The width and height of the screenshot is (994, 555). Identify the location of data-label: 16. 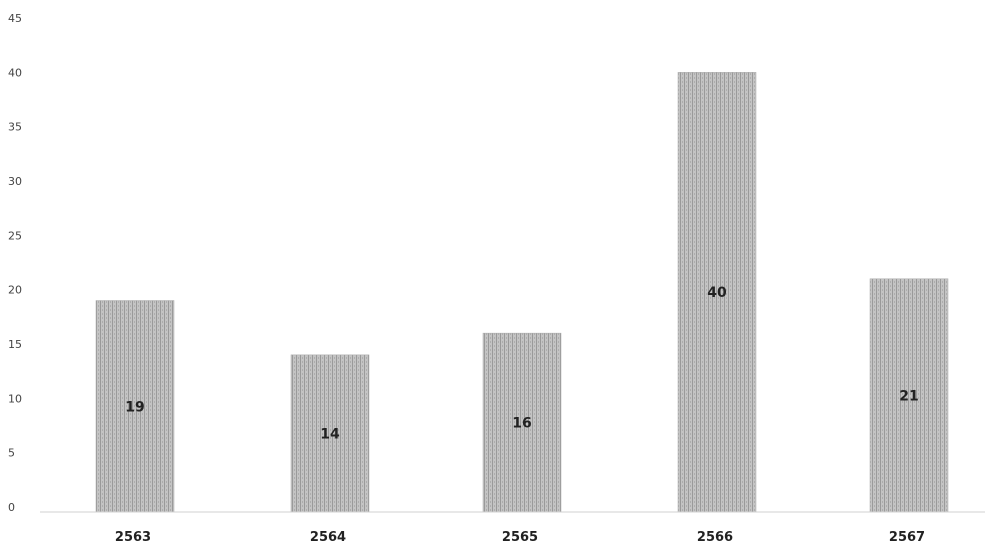
(521, 424).